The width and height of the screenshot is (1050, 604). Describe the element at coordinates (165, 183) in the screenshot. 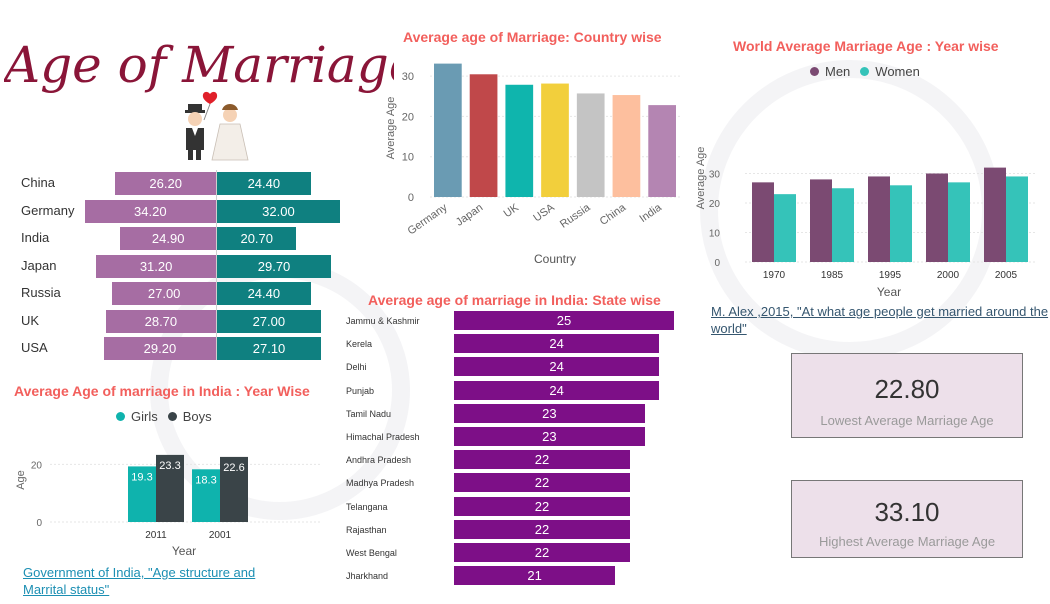

I see `pyramid-women-bar: 26.20` at that location.